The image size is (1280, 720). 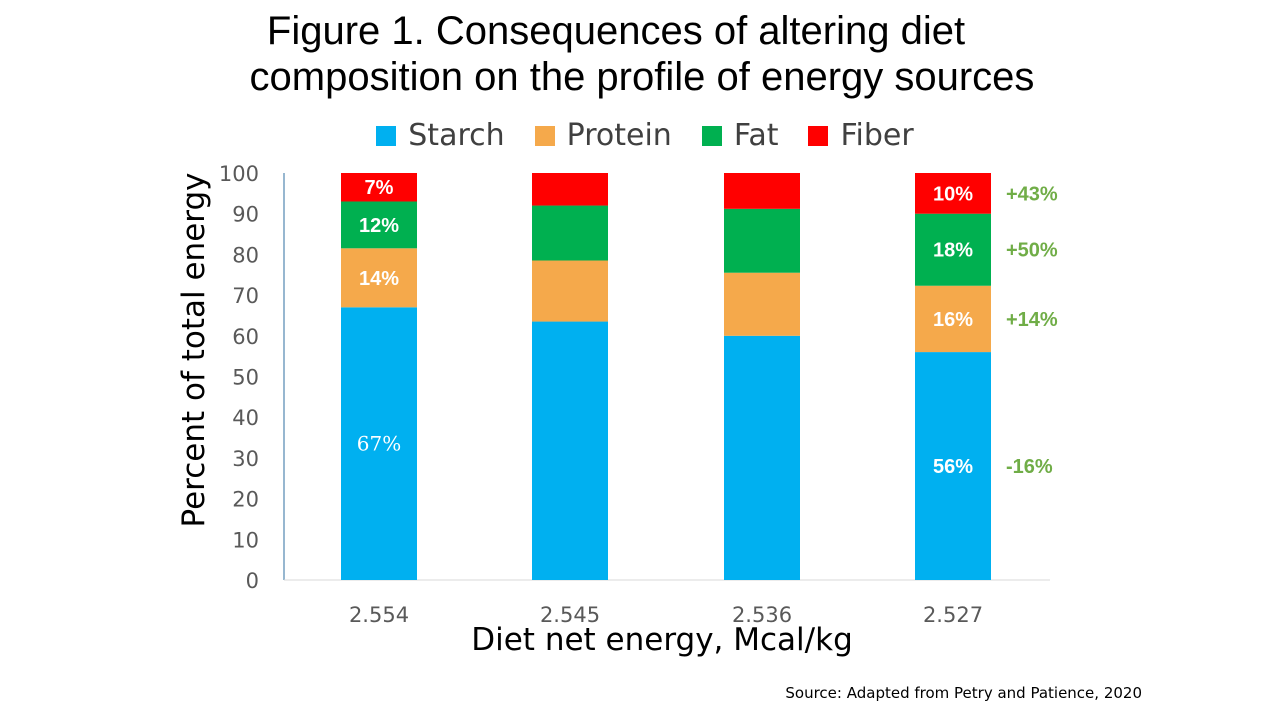 I want to click on data-label-fat-2-554: 12%, so click(x=379, y=226).